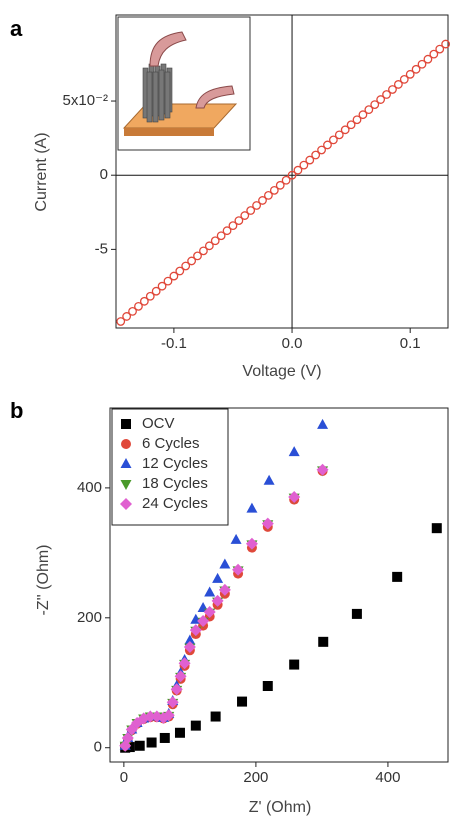 Image resolution: width=452 pixels, height=825 pixels. I want to click on x-tick-label: 400, so click(387, 777).